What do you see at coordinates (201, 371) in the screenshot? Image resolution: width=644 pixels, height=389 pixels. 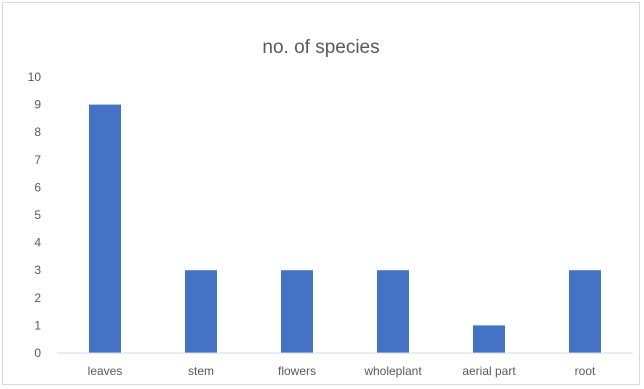 I see `x-tick-label: stem` at bounding box center [201, 371].